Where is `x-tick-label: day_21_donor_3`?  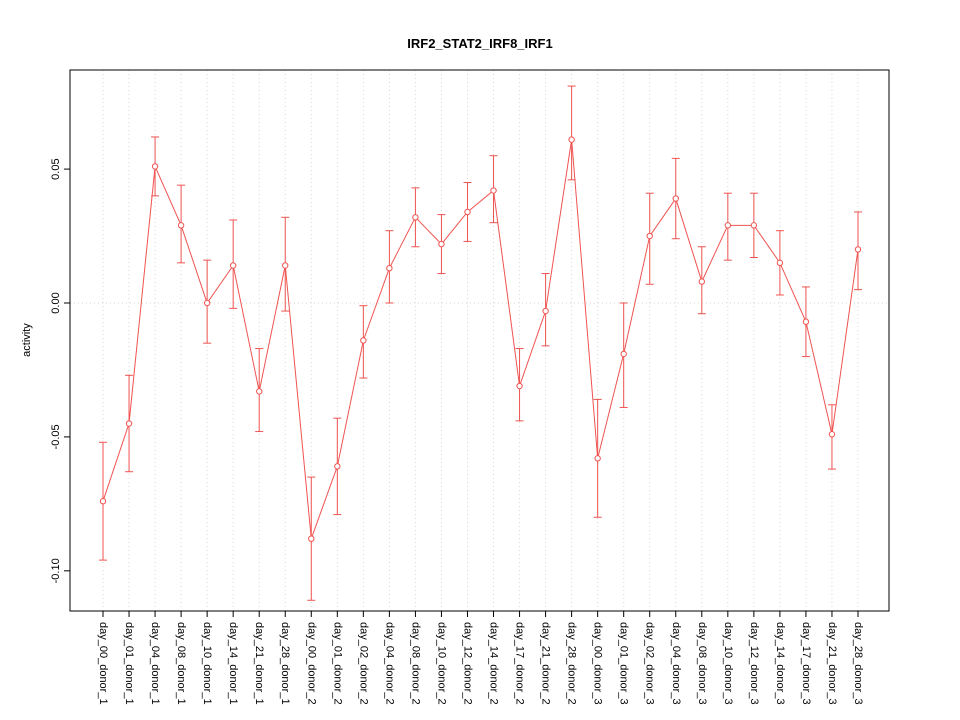 x-tick-label: day_21_donor_3 is located at coordinates (832, 663).